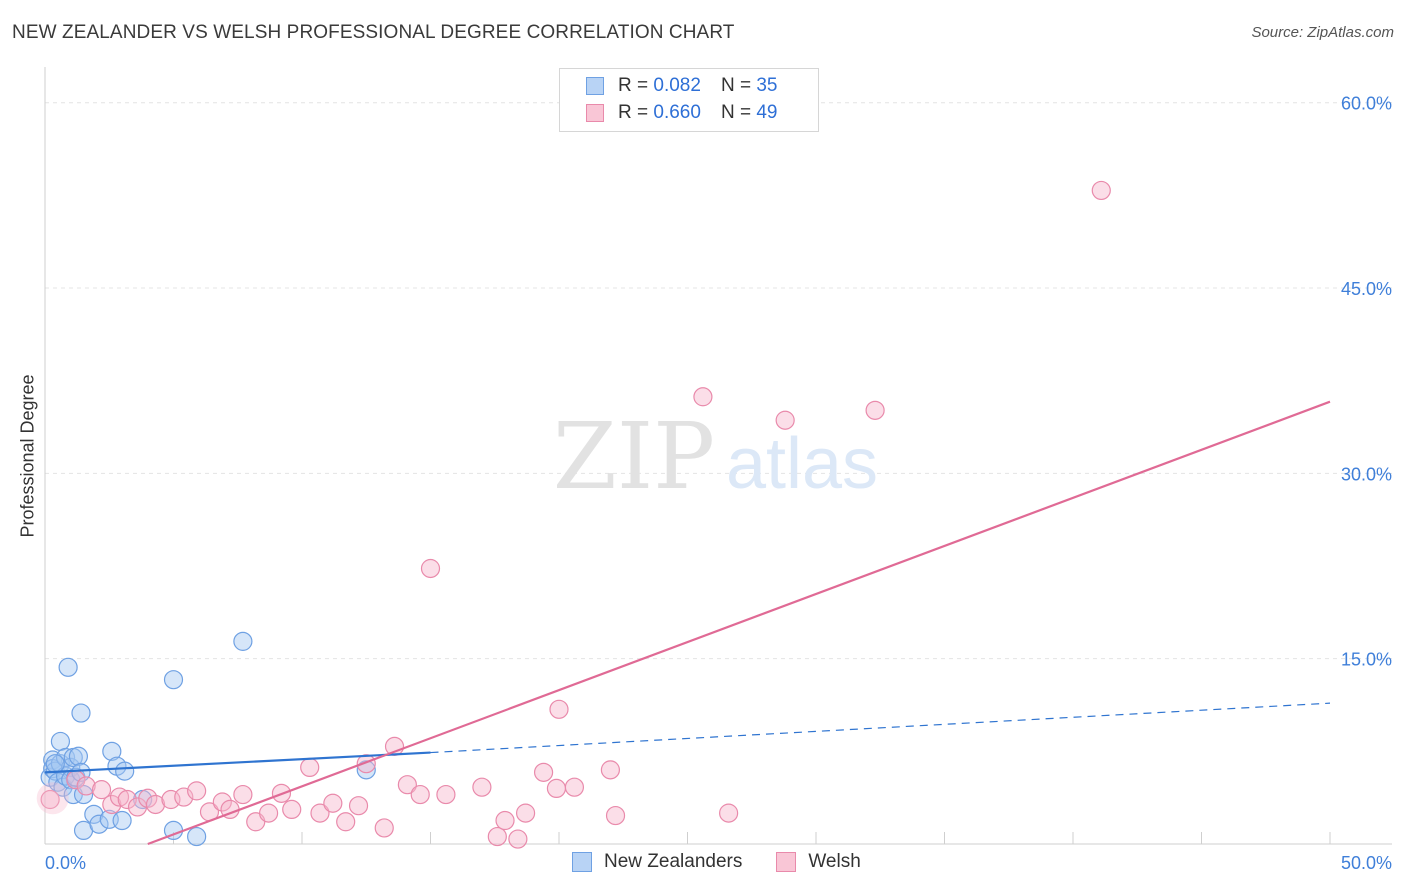 The height and width of the screenshot is (892, 1406). What do you see at coordinates (1366, 660) in the screenshot?
I see `y-tick-label: 15.0%` at bounding box center [1366, 660].